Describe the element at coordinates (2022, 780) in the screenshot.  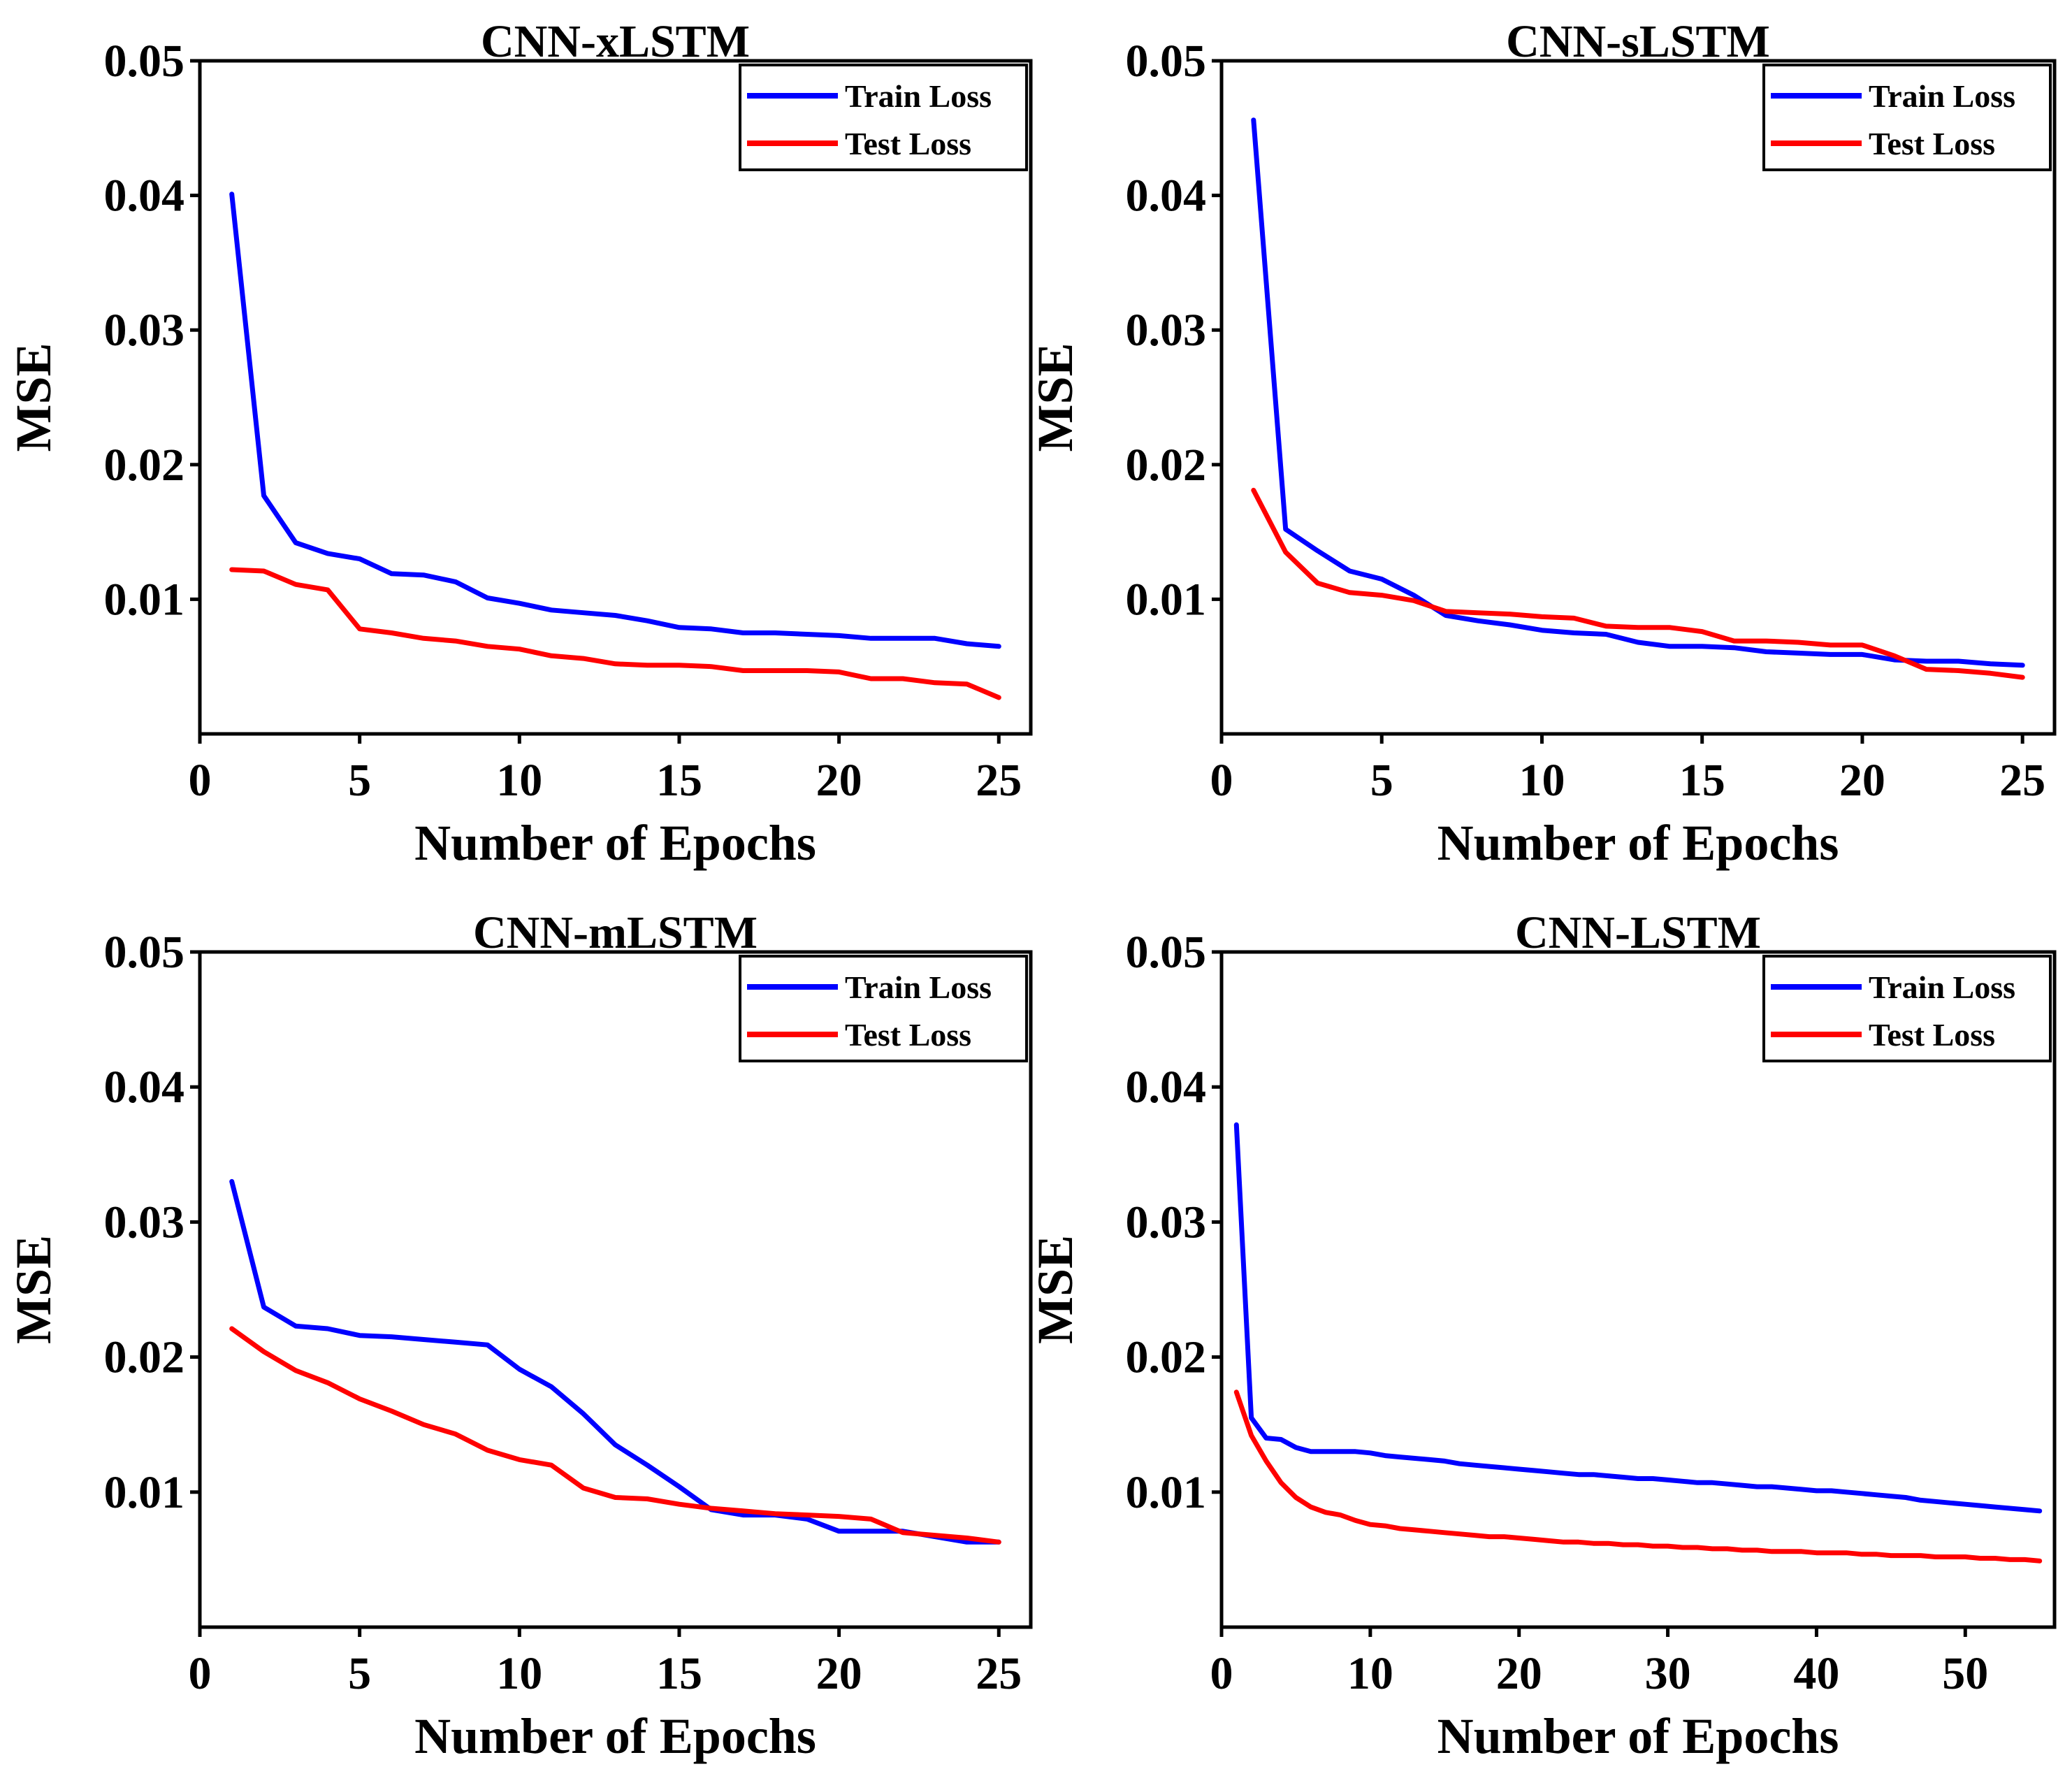
I see `chart-1-x-tick-label-5: 25` at that location.